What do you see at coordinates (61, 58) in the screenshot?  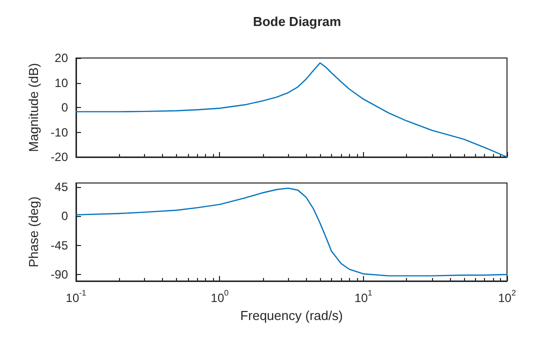 I see `y-tick-label: 20` at bounding box center [61, 58].